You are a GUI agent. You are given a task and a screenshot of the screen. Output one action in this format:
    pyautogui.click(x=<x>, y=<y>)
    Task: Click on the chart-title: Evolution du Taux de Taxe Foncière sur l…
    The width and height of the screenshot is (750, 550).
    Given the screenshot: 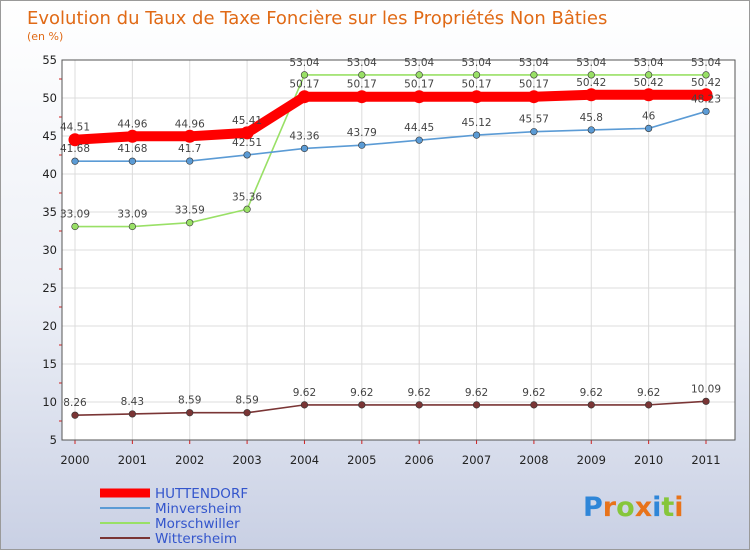 What is the action you would take?
    pyautogui.click(x=317, y=18)
    